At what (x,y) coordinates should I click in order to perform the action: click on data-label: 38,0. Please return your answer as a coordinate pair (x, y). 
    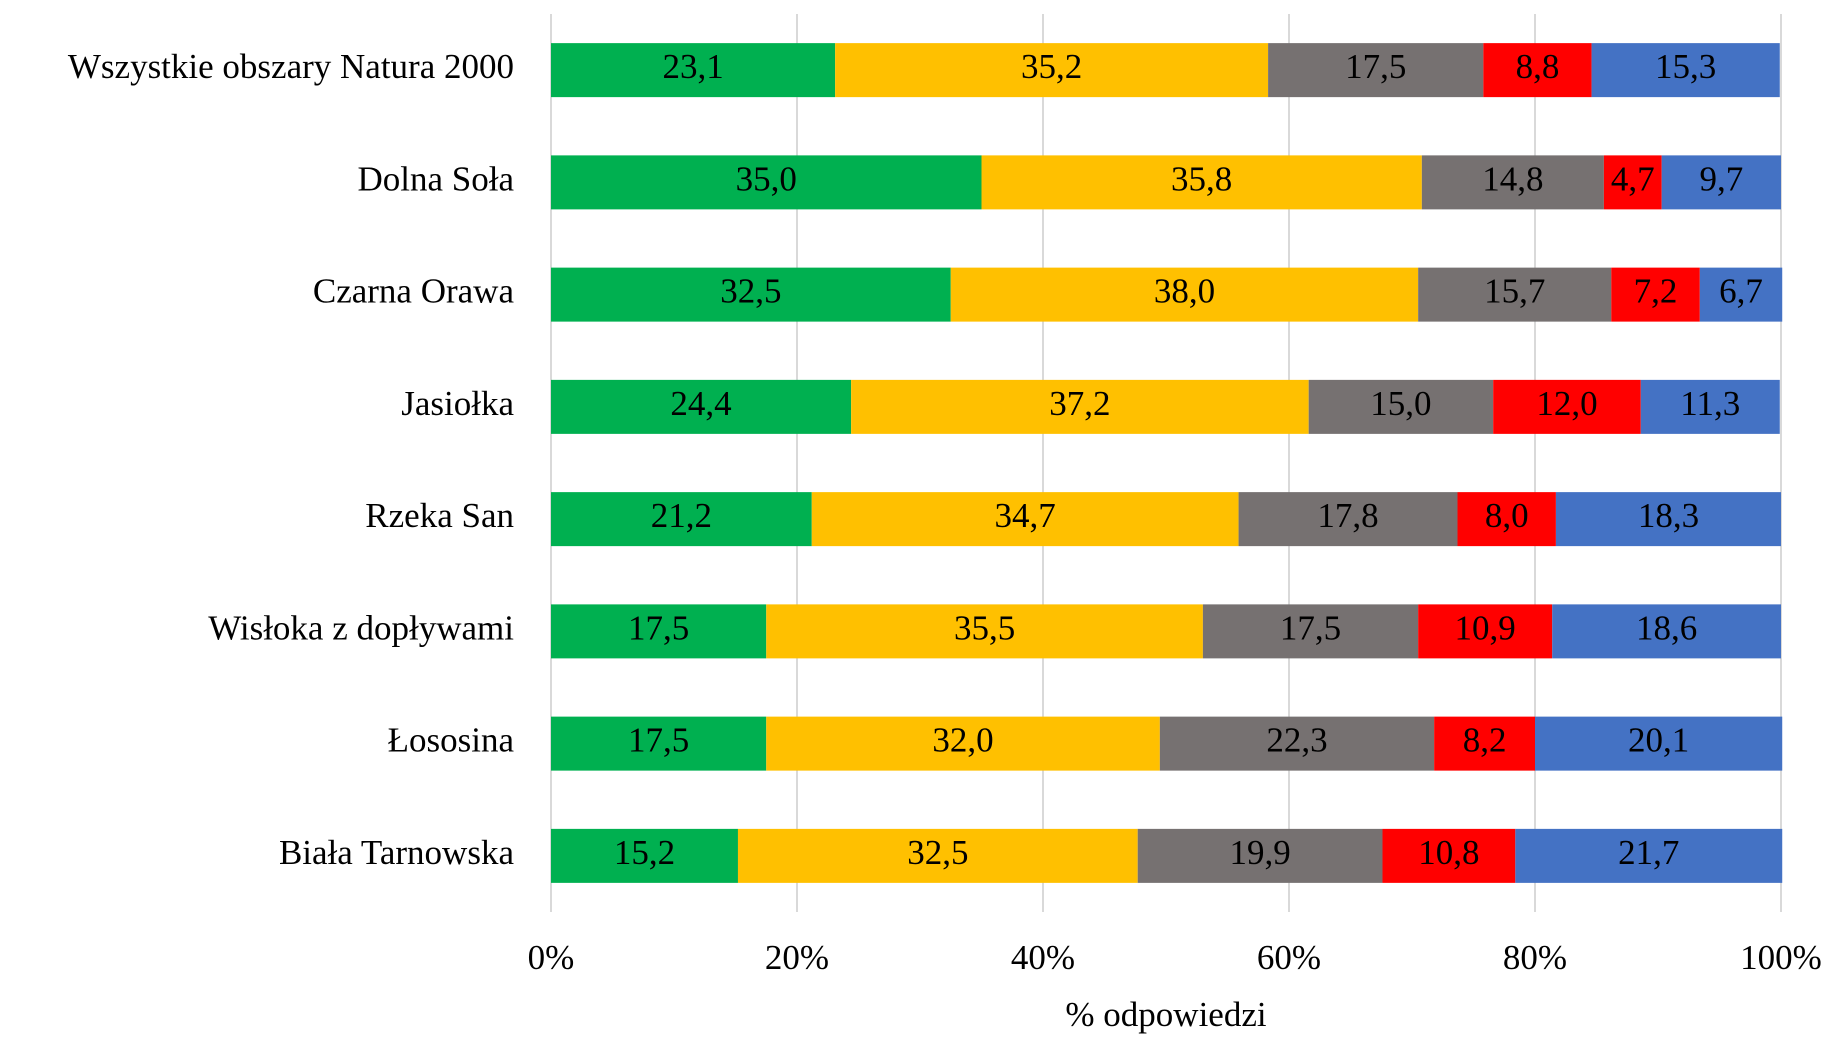
    Looking at the image, I should click on (1184, 291).